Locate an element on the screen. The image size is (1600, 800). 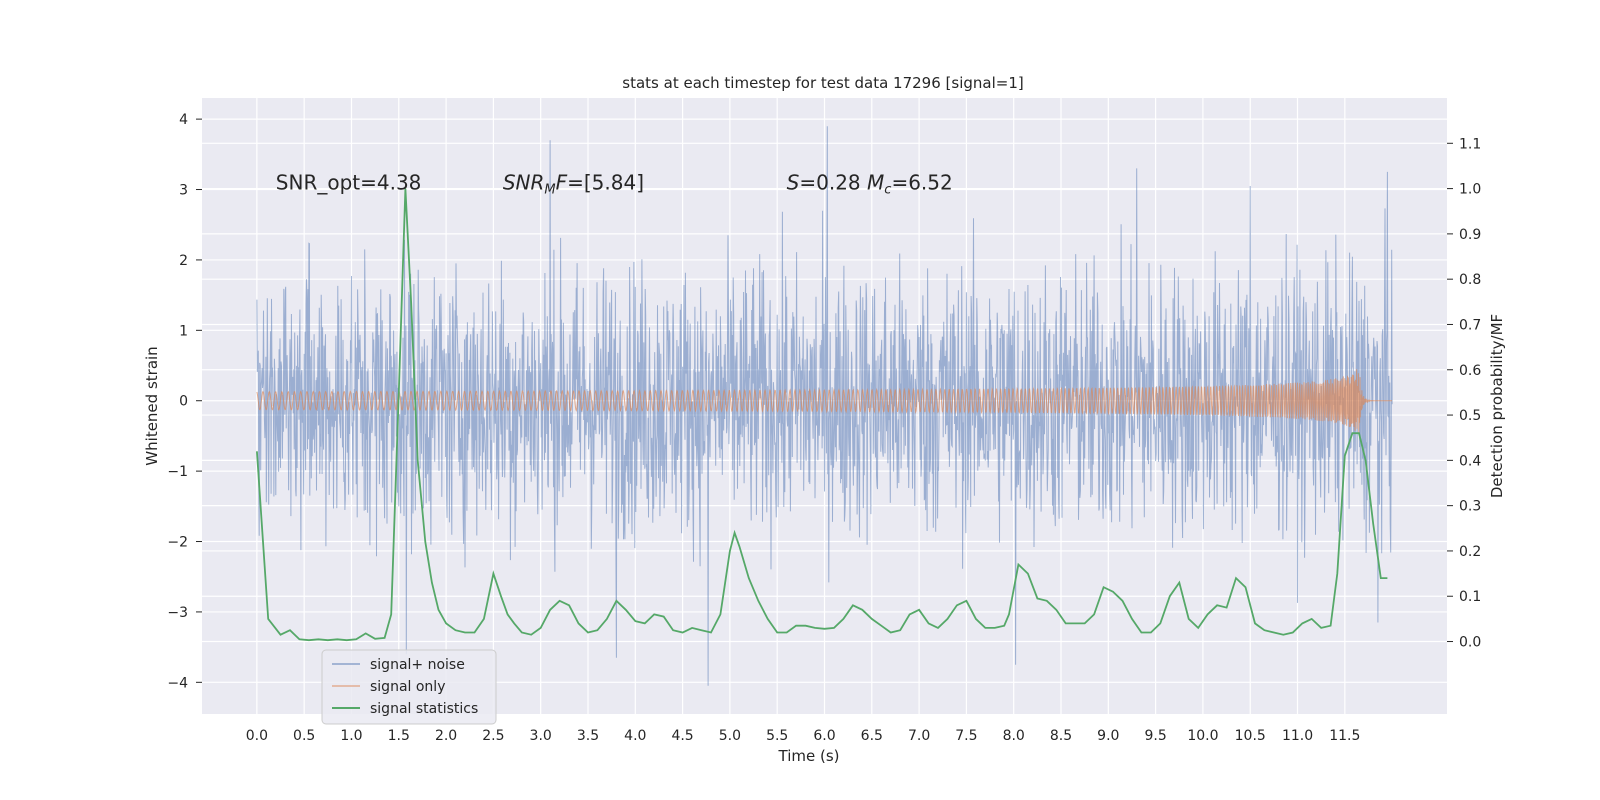
y-tick-label: 2 is located at coordinates (183, 261).